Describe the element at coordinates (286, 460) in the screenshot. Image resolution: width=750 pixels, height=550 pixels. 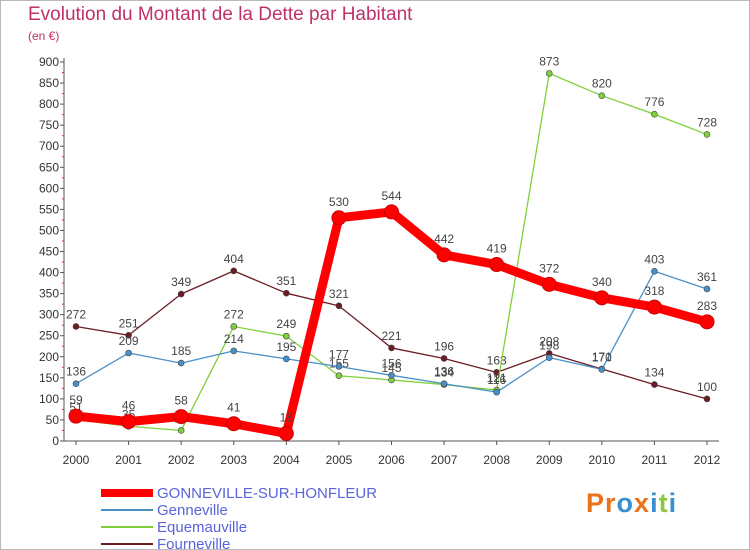
I see `x-tick-label: 2004` at that location.